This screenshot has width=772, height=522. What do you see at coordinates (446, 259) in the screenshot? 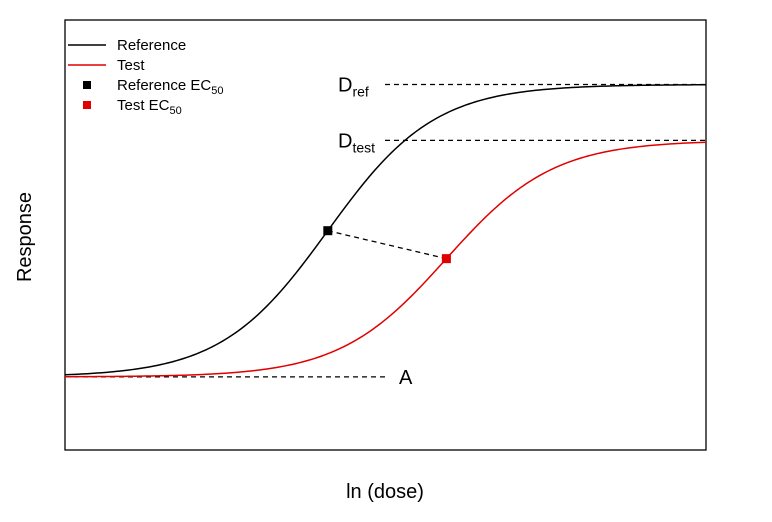
I see `test-ec50-point` at bounding box center [446, 259].